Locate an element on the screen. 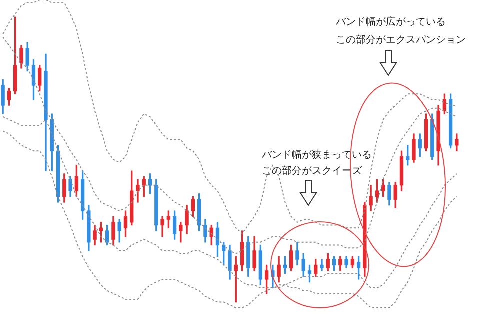  annotation: バンド幅が狭まっている is located at coordinates (317, 155).